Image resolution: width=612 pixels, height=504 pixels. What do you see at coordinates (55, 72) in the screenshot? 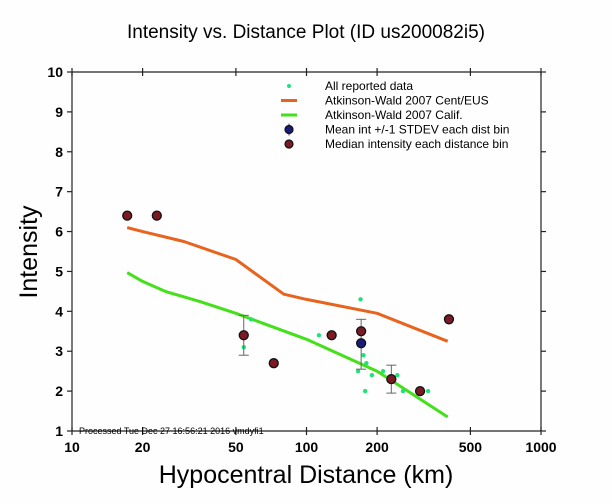
I see `y-tick-label: 10` at bounding box center [55, 72].